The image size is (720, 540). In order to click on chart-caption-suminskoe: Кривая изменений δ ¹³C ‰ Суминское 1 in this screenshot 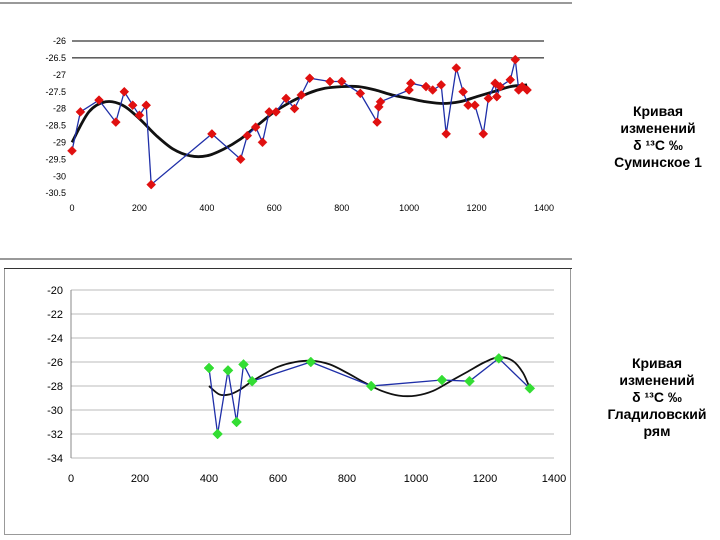, I will do `click(658, 137)`.